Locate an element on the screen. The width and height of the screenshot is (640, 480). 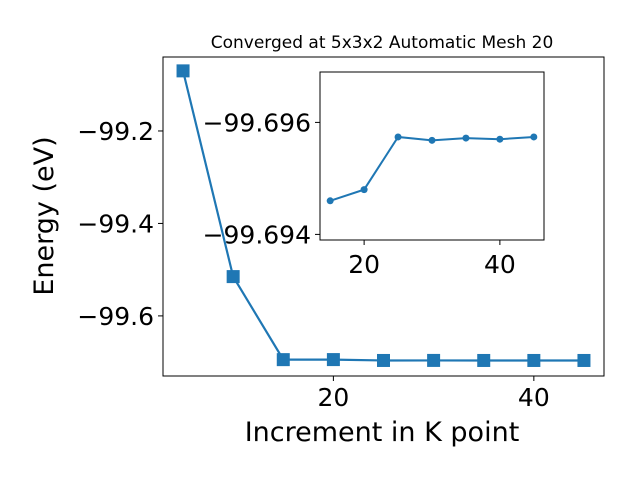
main-y-ticks: −99.2 −99.4 −99.6 is located at coordinates (120, 224).